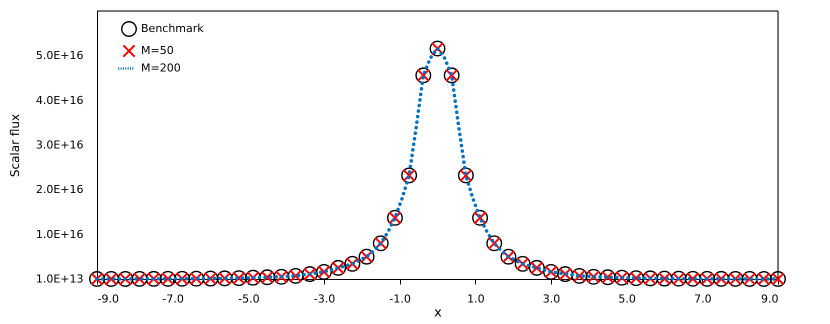 Image resolution: width=830 pixels, height=324 pixels. I want to click on x-tick-label: 1.0, so click(476, 299).